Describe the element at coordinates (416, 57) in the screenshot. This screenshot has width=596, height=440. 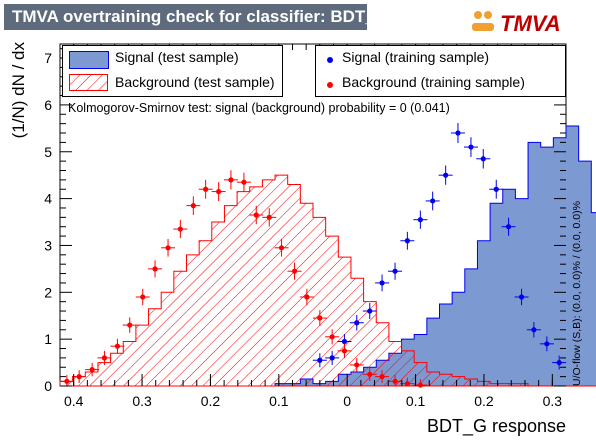
I see `legend-signal-training: Signal (training sample)` at that location.